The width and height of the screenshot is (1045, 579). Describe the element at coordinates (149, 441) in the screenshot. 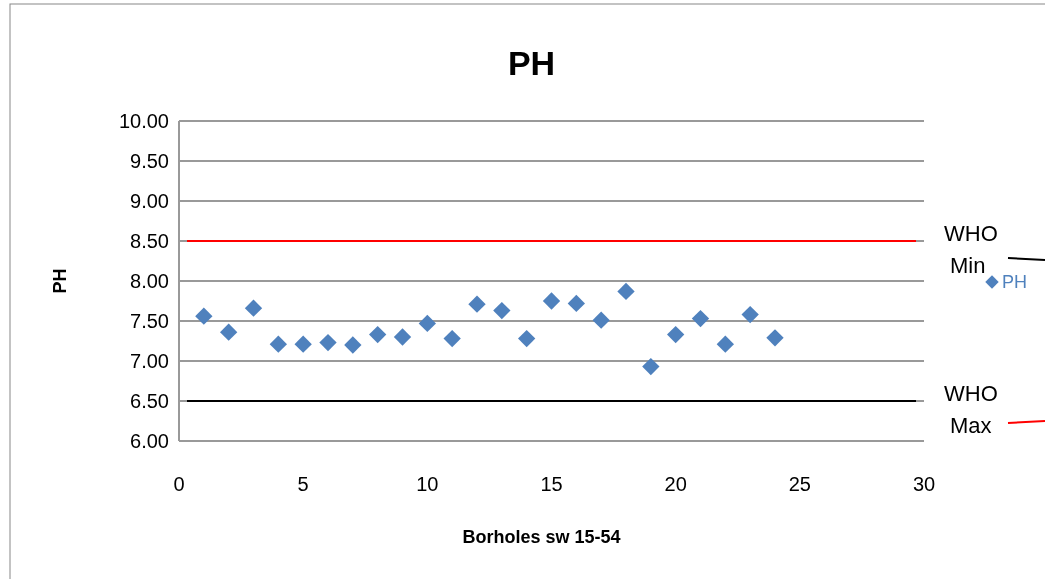

I see `y-tick-label: 6.00` at that location.